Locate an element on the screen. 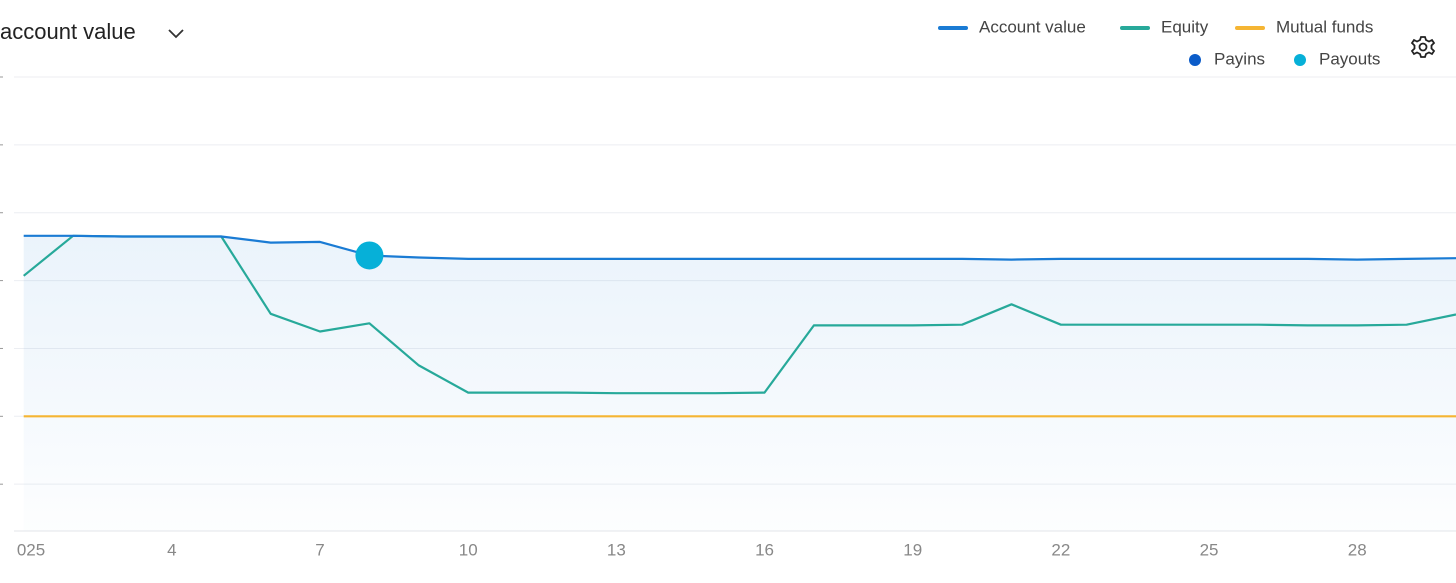 This screenshot has width=1456, height=583. x-tick-label: 16 is located at coordinates (764, 549).